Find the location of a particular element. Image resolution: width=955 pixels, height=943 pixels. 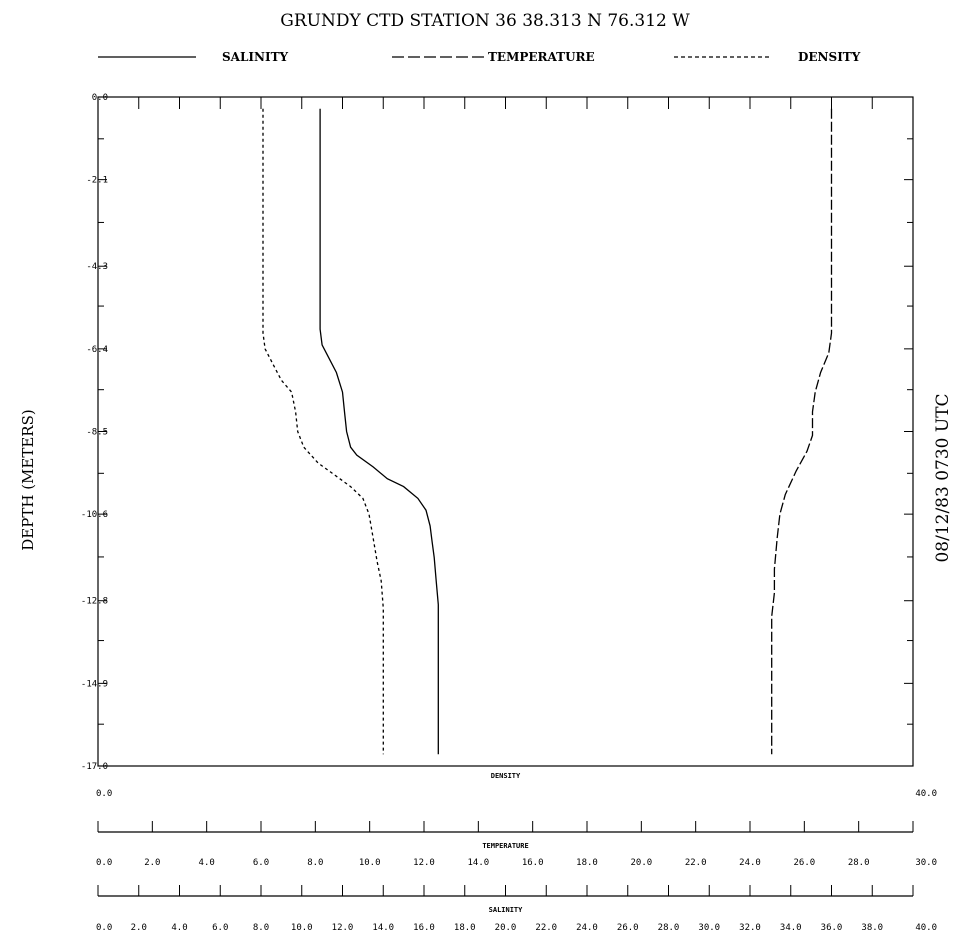

x-tick-label-temperature: 0.0 is located at coordinates (104, 863).